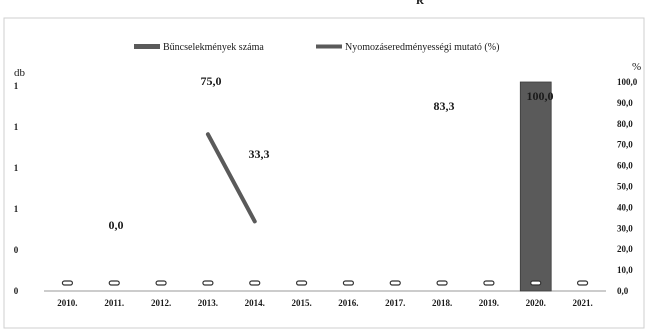  Describe the element at coordinates (255, 303) in the screenshot. I see `x-tick-label: 2014.` at that location.